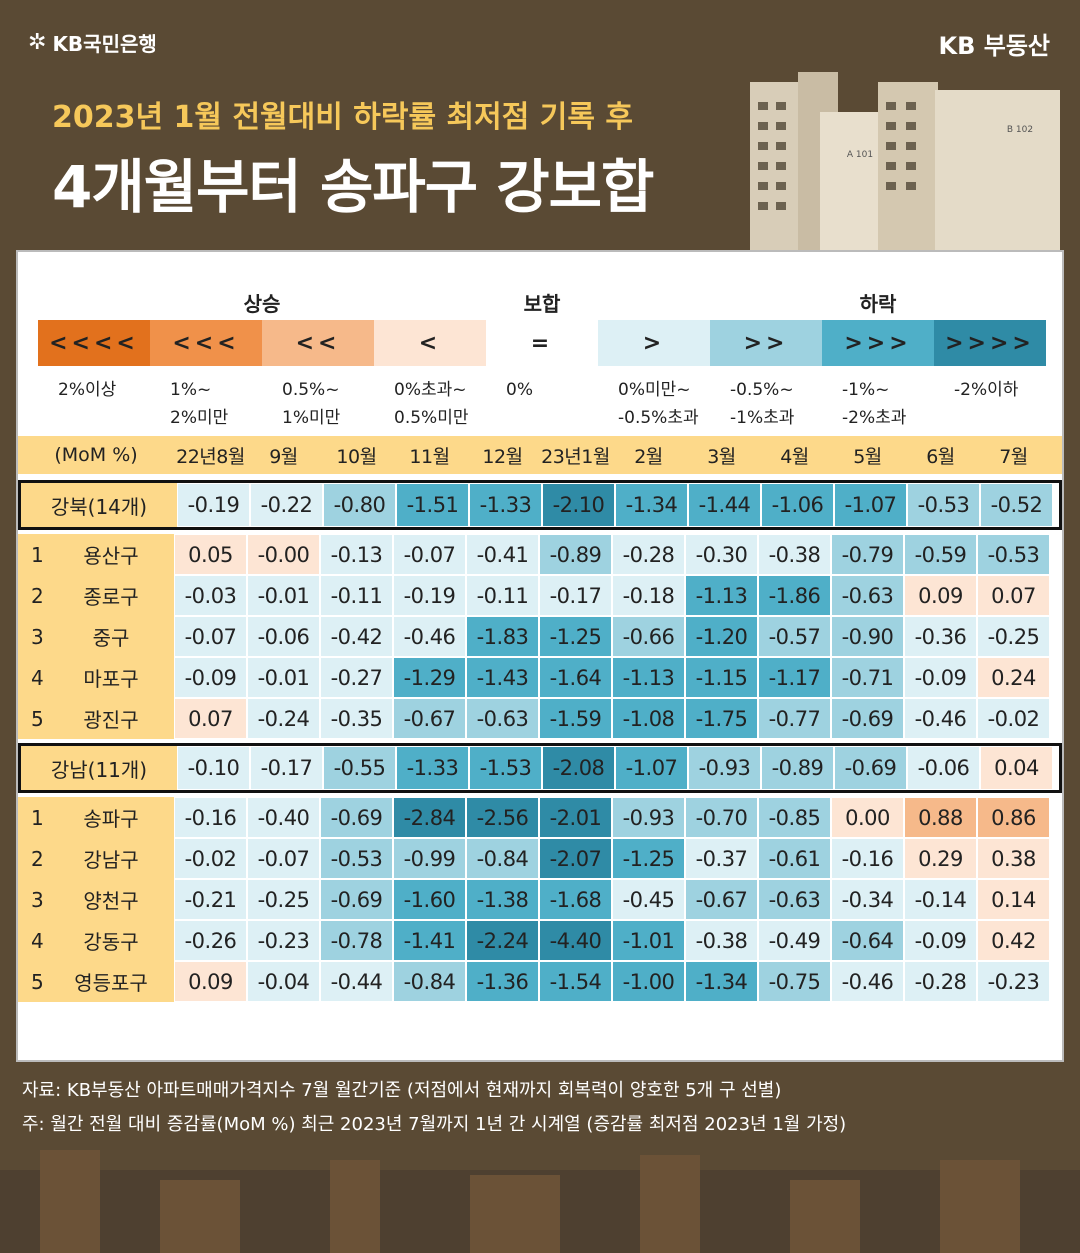  I want to click on value-cell: -0.55, so click(359, 768).